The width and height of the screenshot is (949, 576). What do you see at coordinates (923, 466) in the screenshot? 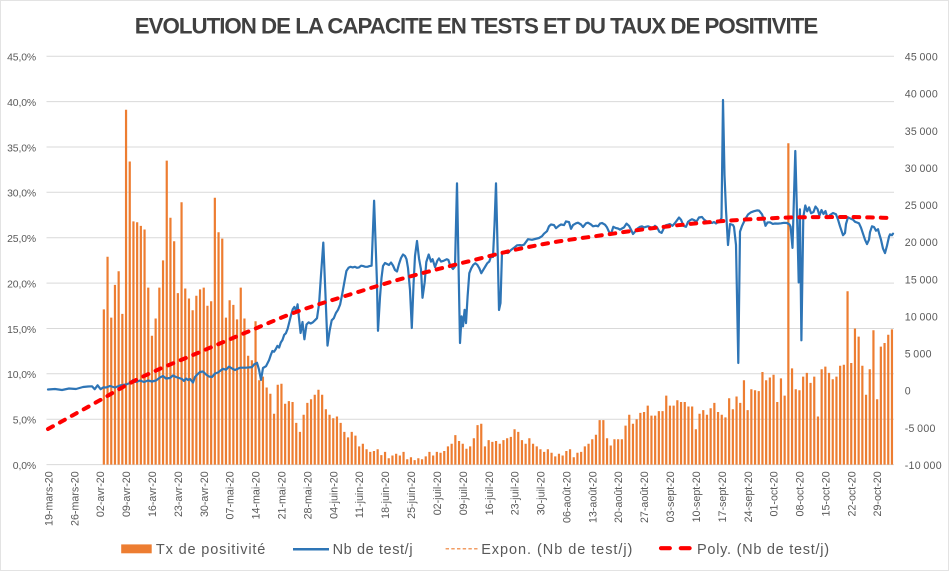
I see `svg-text: -10 000` at bounding box center [923, 466].